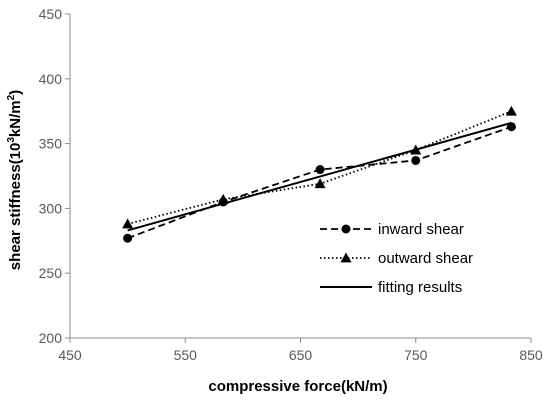  Describe the element at coordinates (531, 355) in the screenshot. I see `x-tick-label: 850` at that location.